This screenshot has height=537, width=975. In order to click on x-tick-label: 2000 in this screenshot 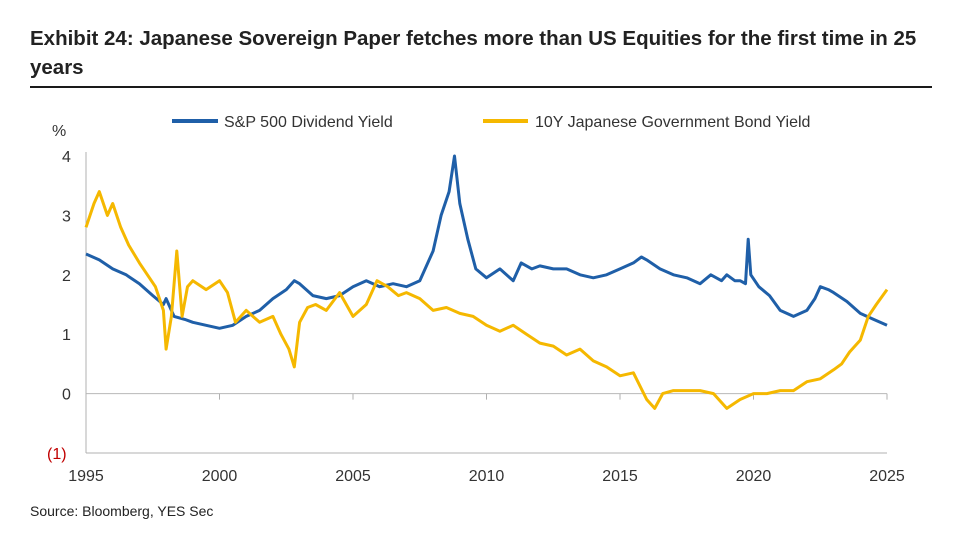, I will do `click(220, 476)`.